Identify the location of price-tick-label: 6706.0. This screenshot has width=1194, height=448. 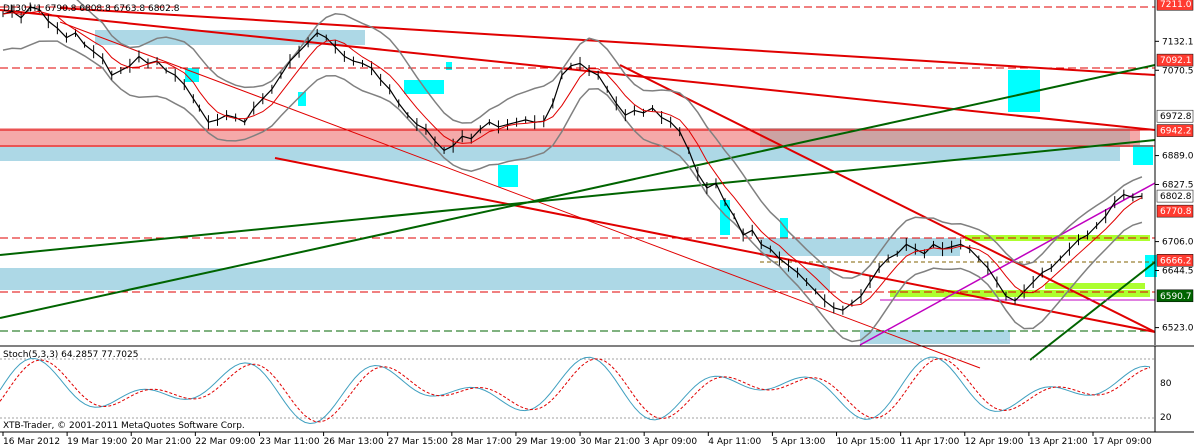
(1178, 243).